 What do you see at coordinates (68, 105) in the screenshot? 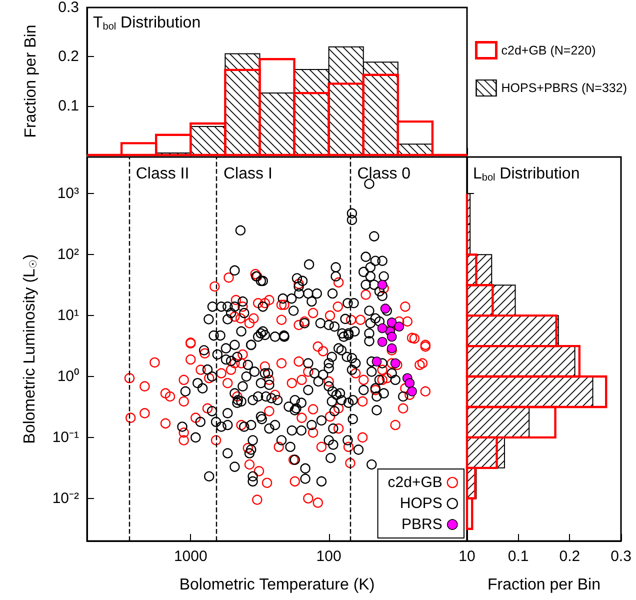
I see `y-tick-label: 0.1` at bounding box center [68, 105].